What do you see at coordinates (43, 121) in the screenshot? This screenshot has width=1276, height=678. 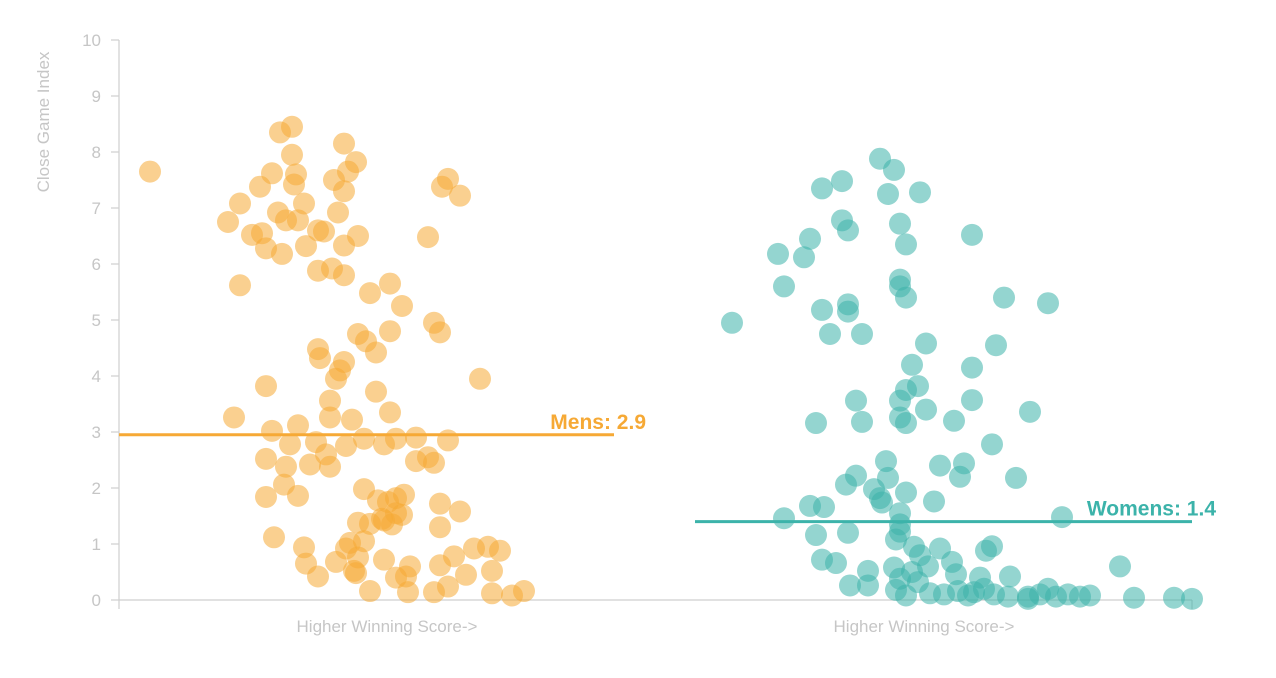 I see `y-axis-title: Close Game Index` at bounding box center [43, 121].